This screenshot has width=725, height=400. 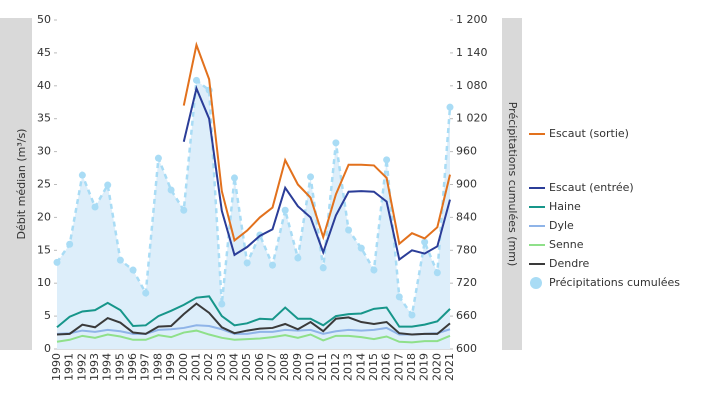 What do you see at coordinates (466, 282) in the screenshot?
I see `y2-tick-label: 720` at bounding box center [466, 282].